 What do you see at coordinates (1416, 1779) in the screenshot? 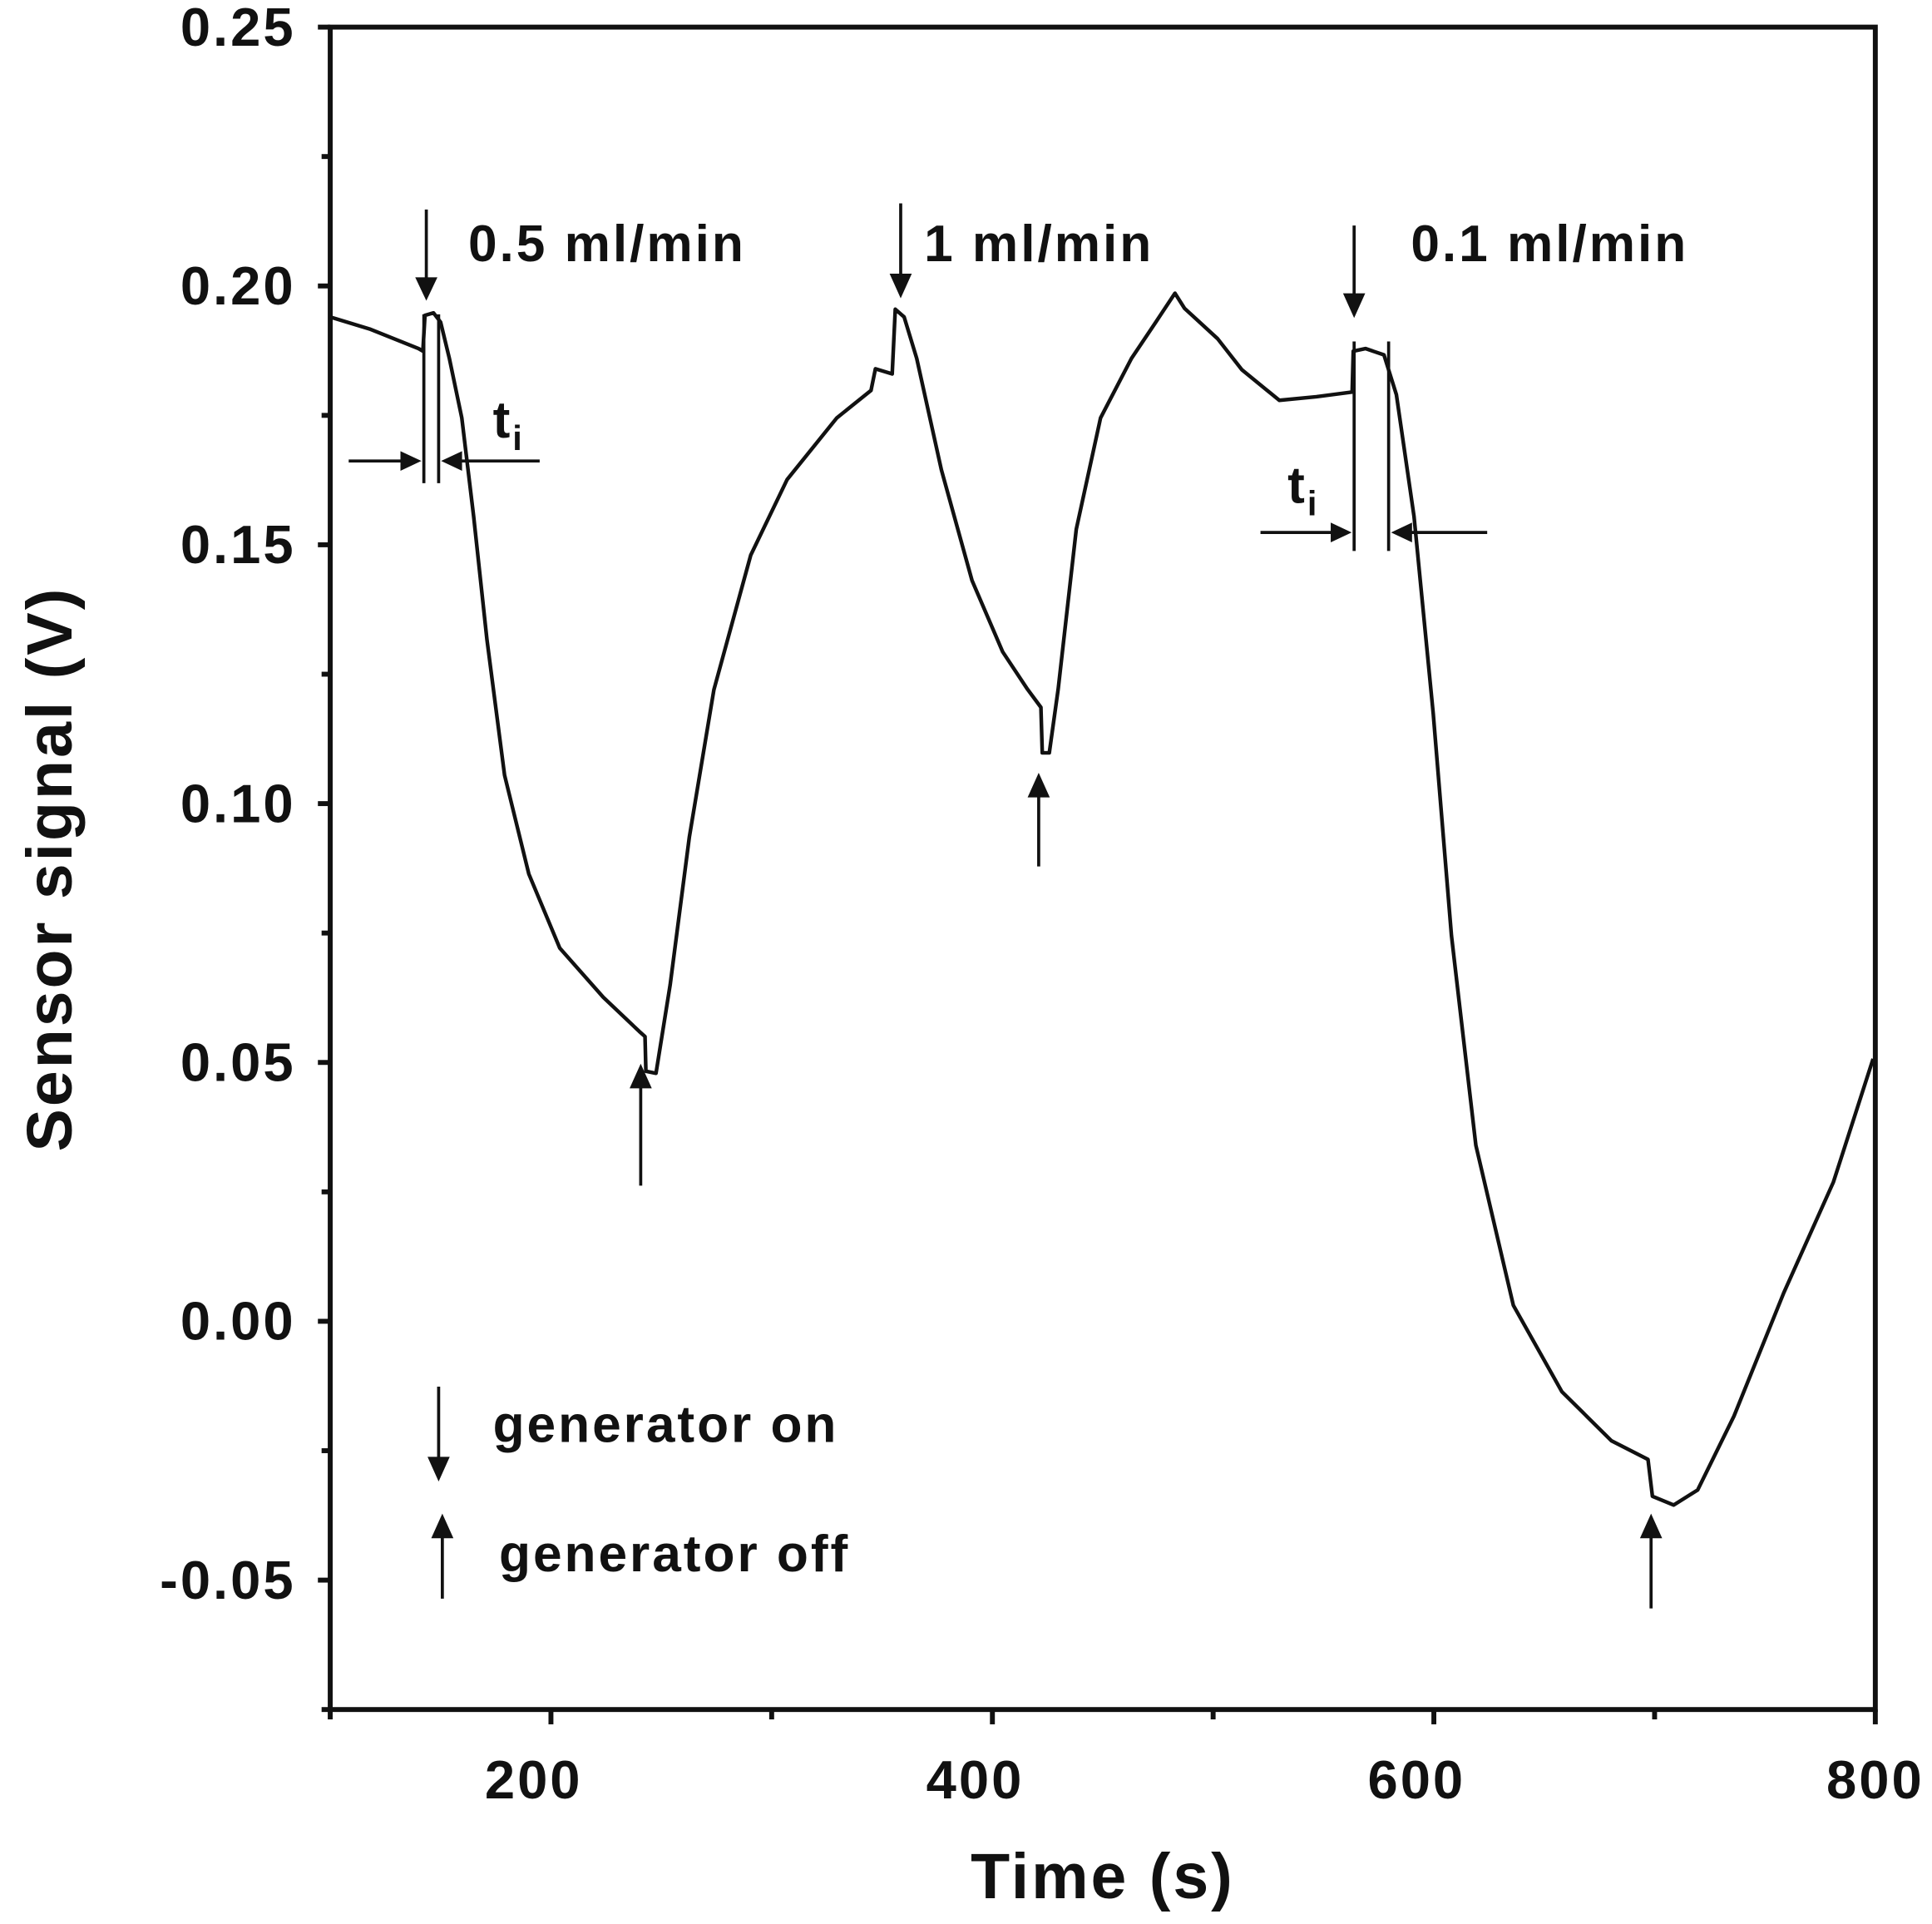
I see `x-tick-label: 600` at bounding box center [1416, 1779].